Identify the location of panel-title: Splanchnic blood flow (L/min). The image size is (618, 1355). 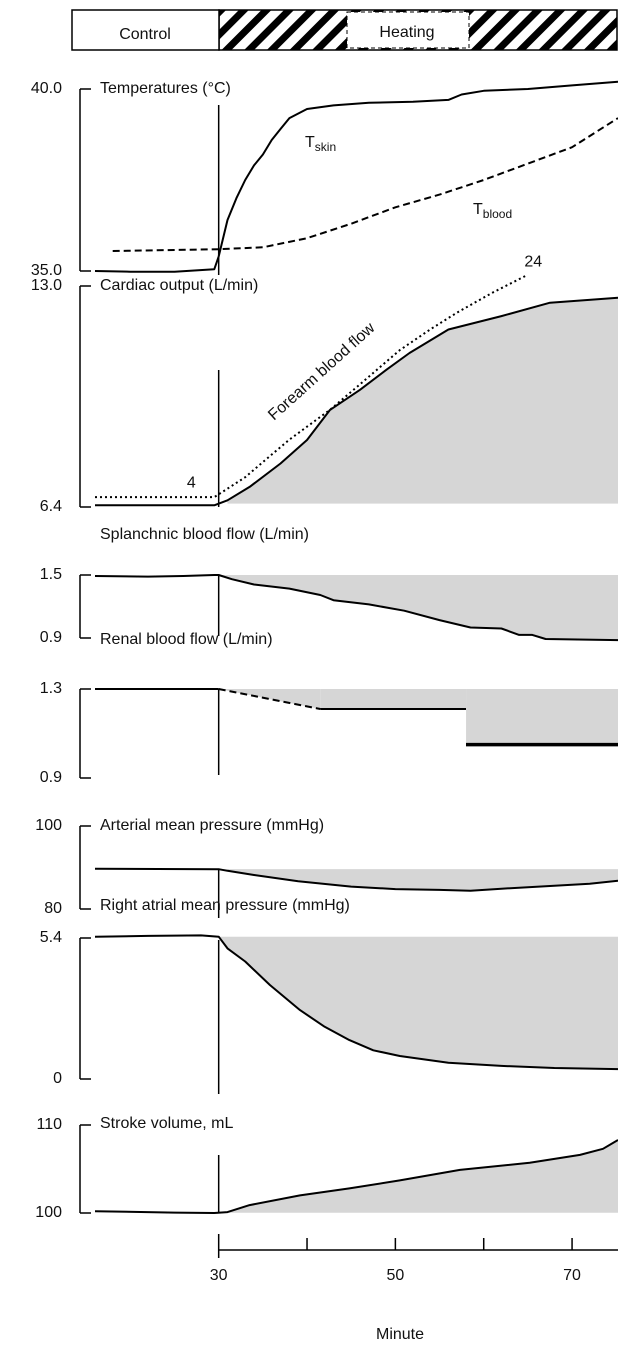
(204, 534).